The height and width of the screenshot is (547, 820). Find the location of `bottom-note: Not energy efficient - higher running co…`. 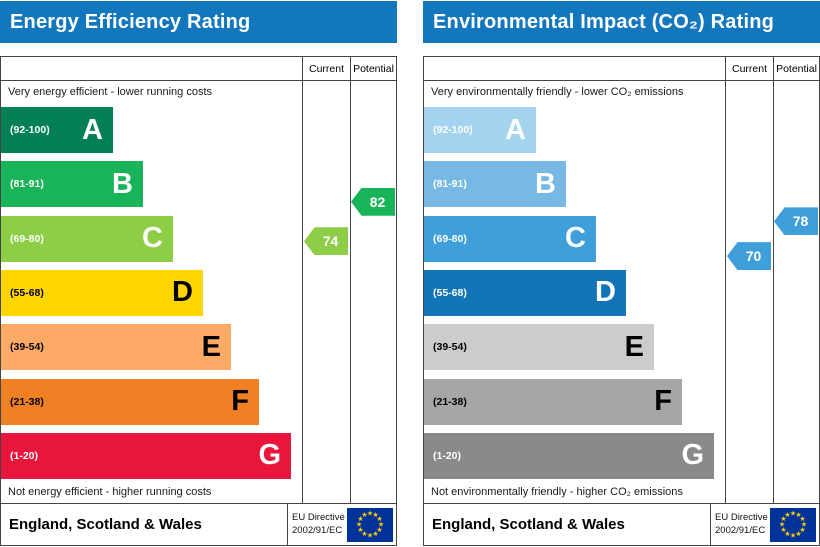

bottom-note: Not energy efficient - higher running co… is located at coordinates (110, 492).